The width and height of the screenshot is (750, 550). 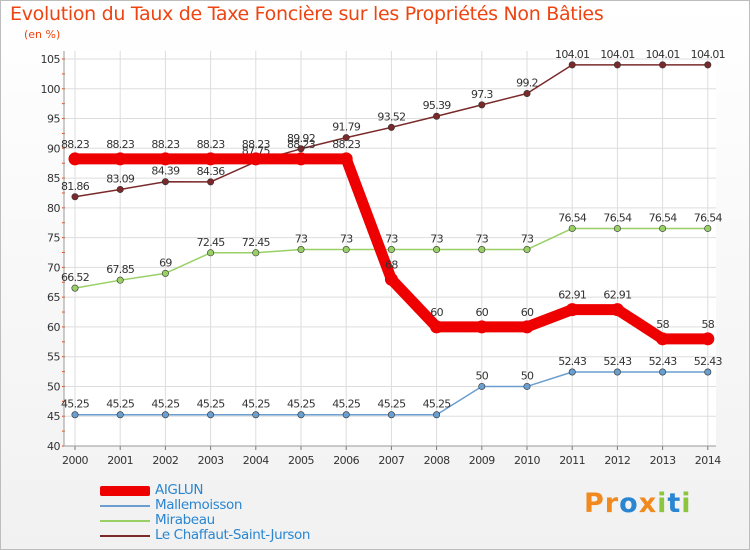 I want to click on point-le-chaffaut-saint-jurson-2005, so click(x=301, y=149).